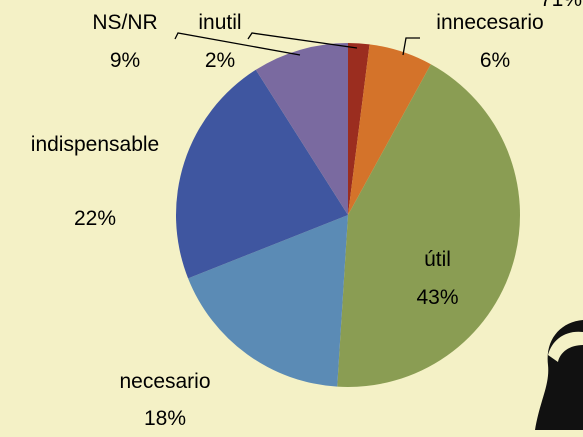 The height and width of the screenshot is (437, 583). What do you see at coordinates (165, 381) in the screenshot?
I see `category-label: necesario` at bounding box center [165, 381].